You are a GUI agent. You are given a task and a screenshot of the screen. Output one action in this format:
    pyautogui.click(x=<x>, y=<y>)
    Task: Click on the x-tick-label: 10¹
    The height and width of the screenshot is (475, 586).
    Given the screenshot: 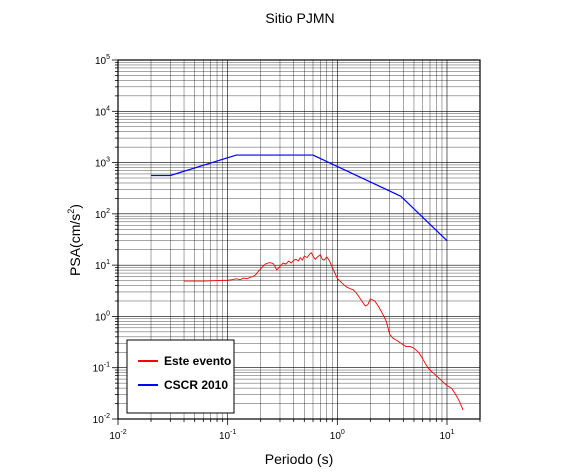 What is the action you would take?
    pyautogui.click(x=446, y=435)
    